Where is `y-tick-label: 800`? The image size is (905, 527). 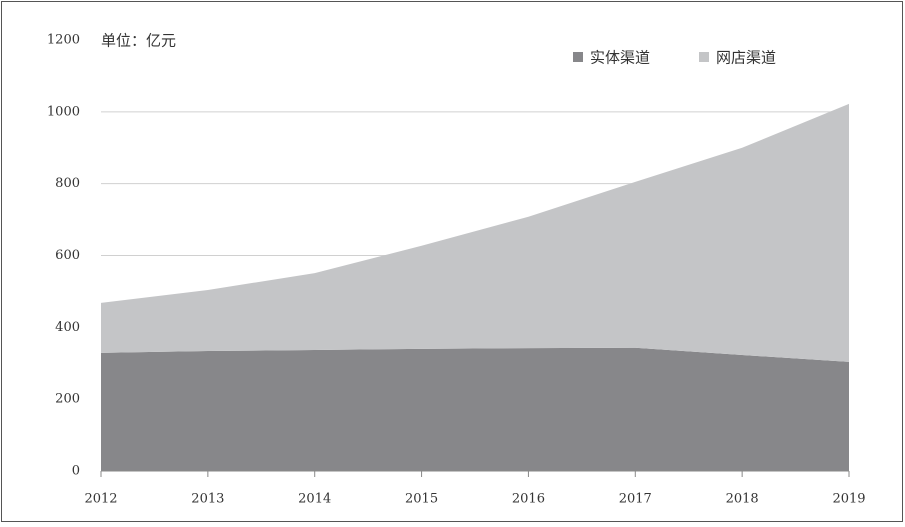 y-tick-label: 800 is located at coordinates (67, 183).